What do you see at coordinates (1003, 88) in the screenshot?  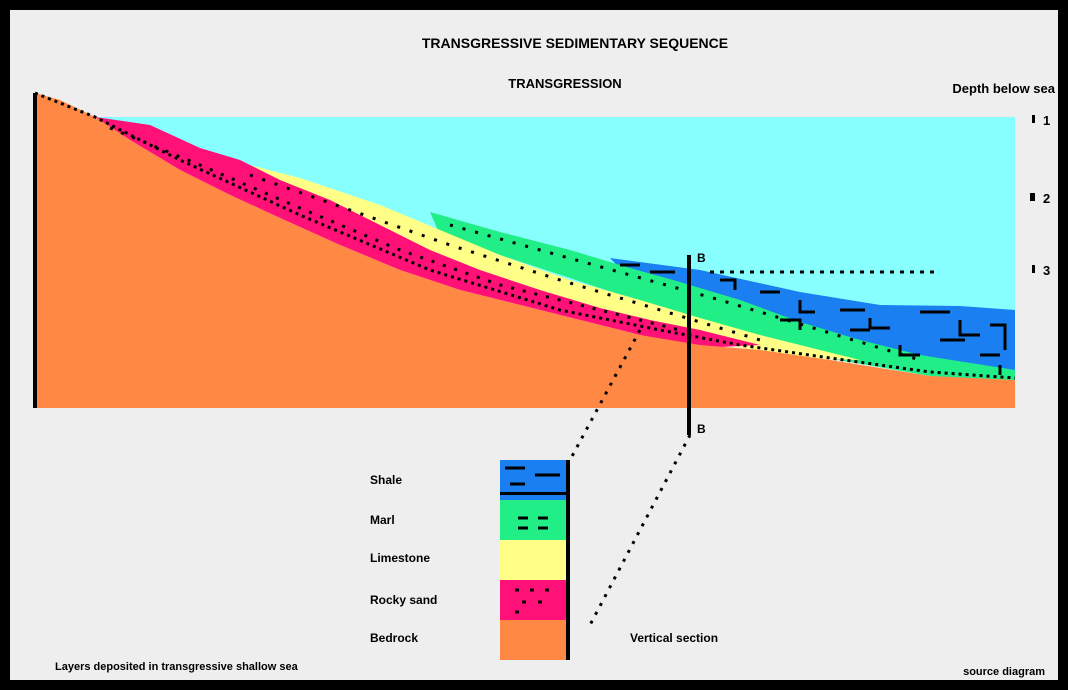 I see `depth-label: Depth below sea` at bounding box center [1003, 88].